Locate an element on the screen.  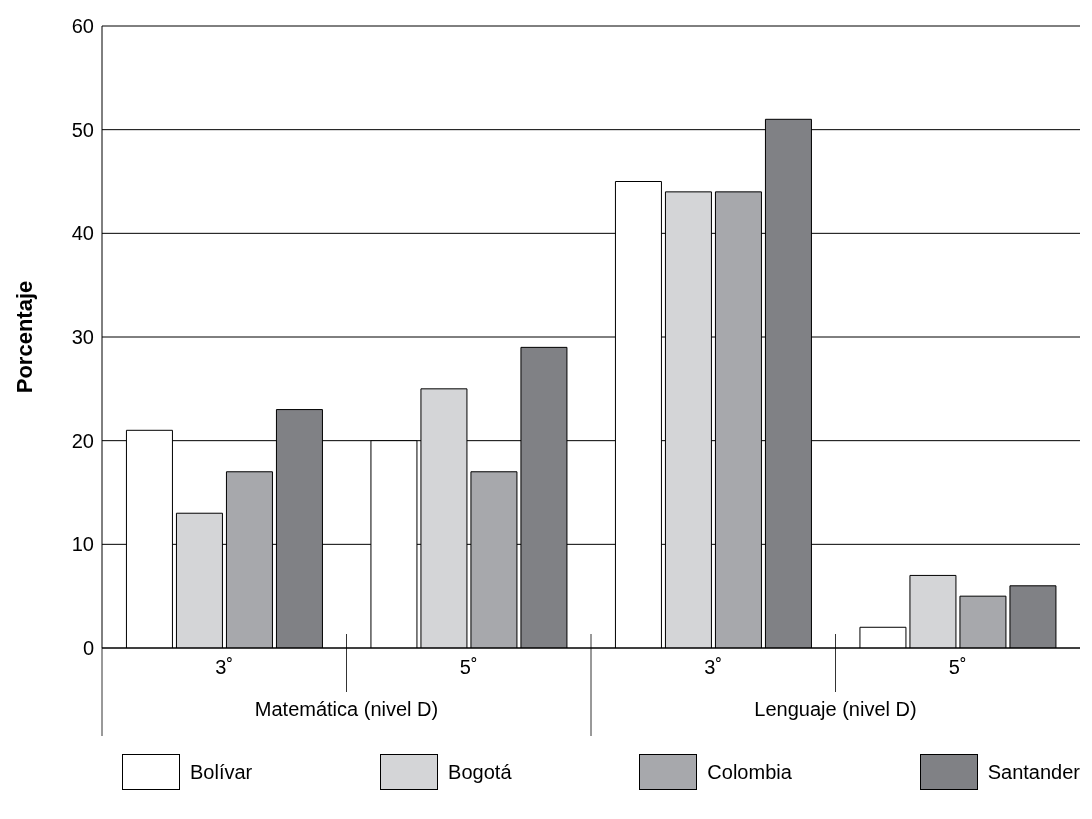
y-tick-label: 60 is located at coordinates (82, 26).